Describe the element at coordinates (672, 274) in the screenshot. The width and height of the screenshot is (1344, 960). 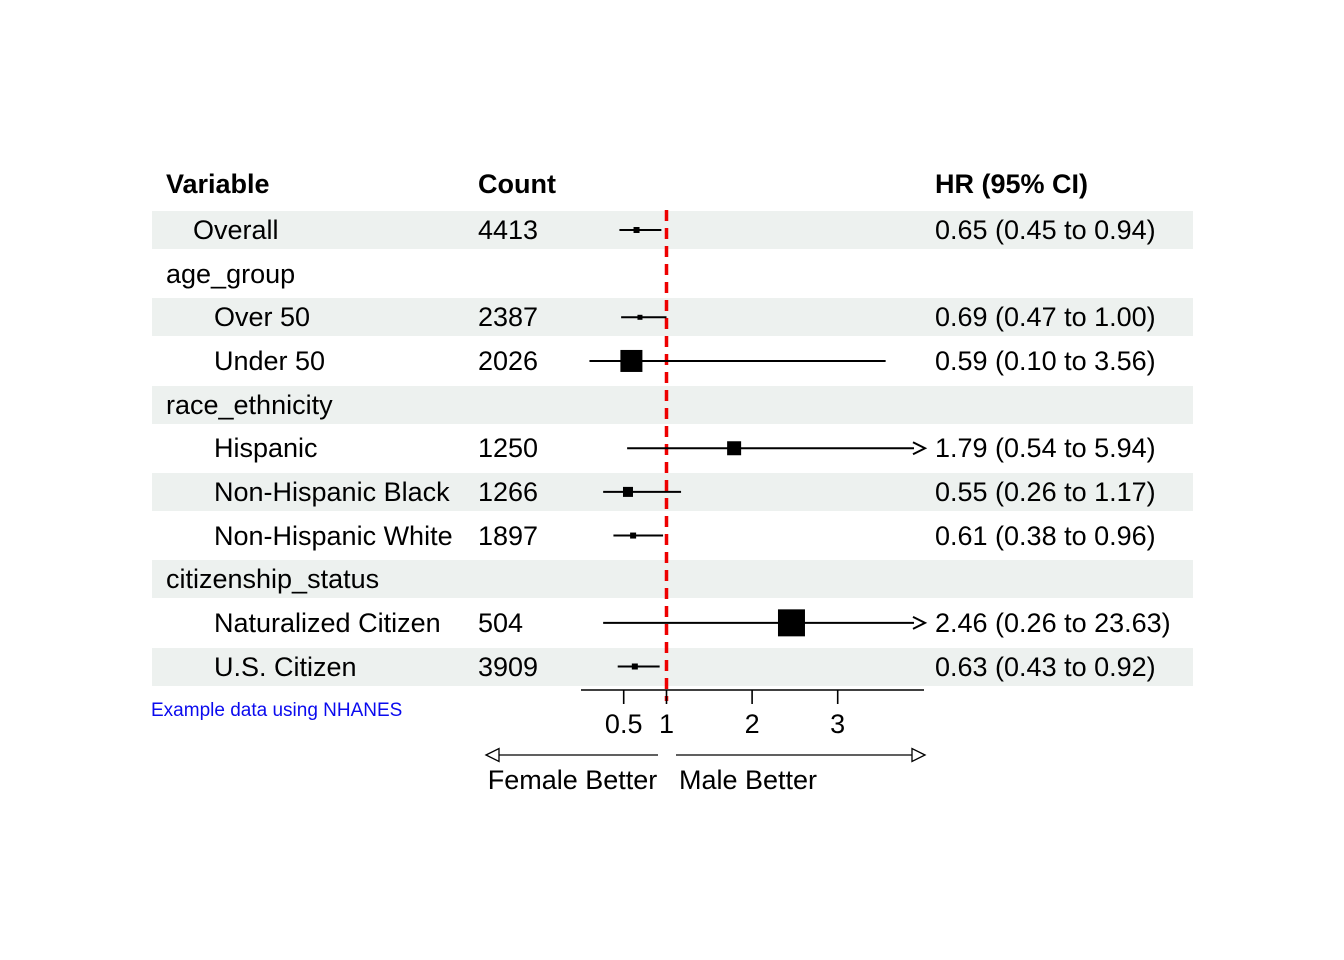
I see `row-age-group: age_group` at that location.